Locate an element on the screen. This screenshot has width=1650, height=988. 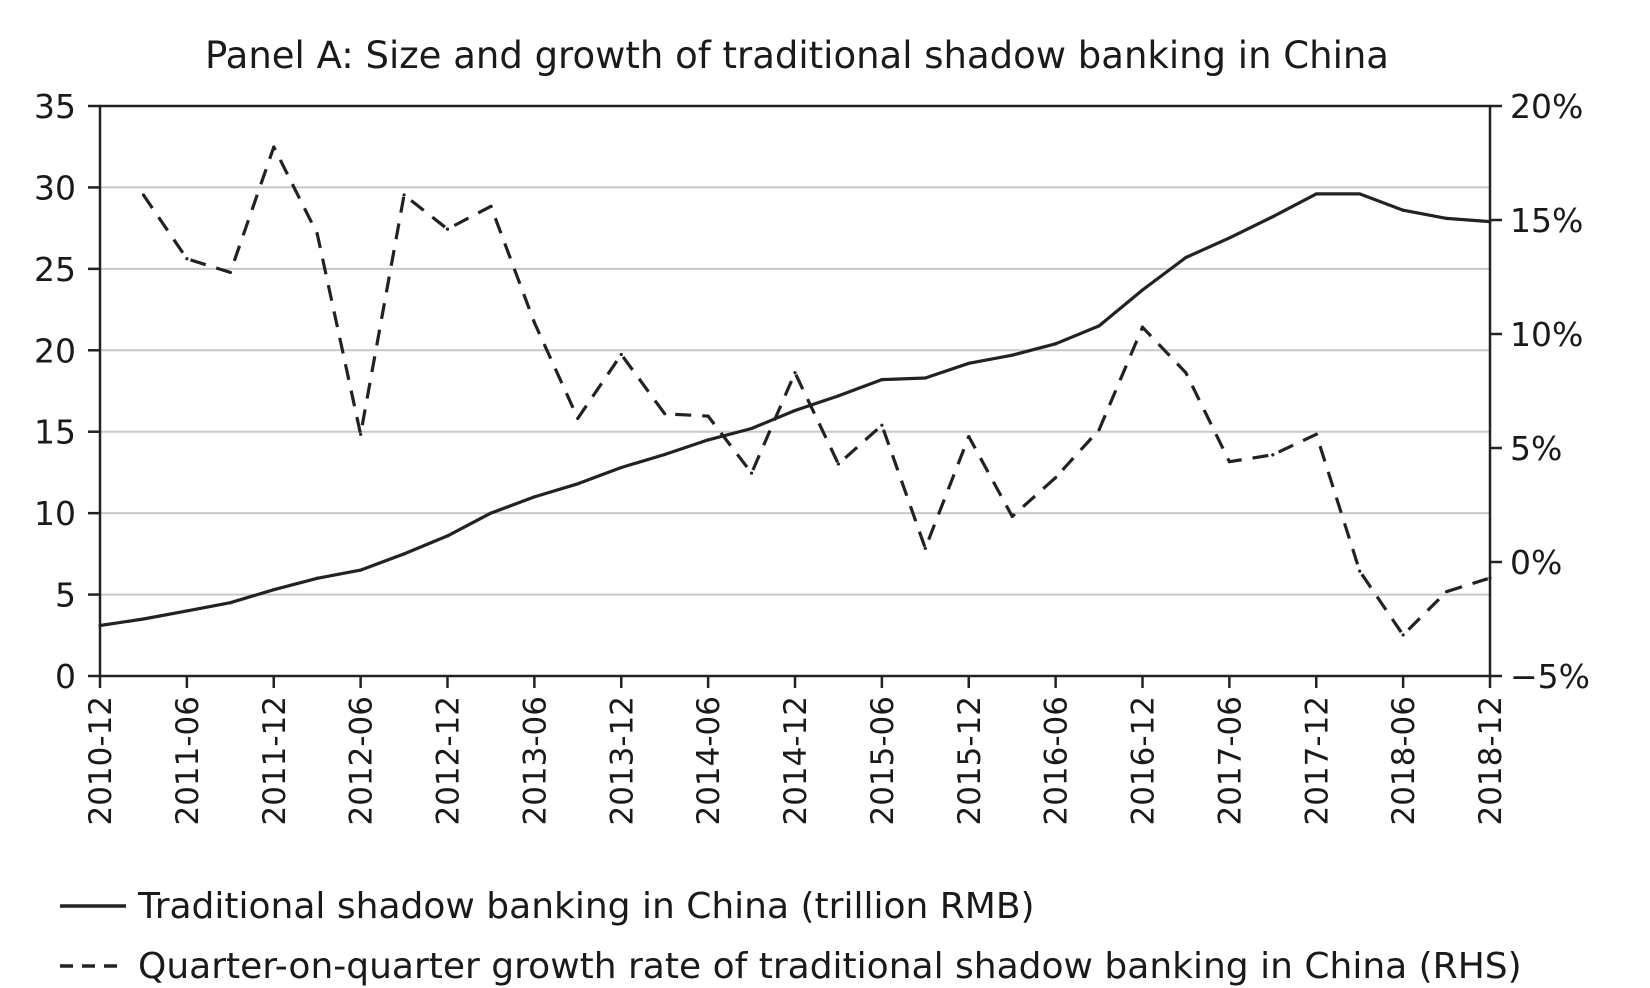
left-tick-label: 35 is located at coordinates (55, 106).